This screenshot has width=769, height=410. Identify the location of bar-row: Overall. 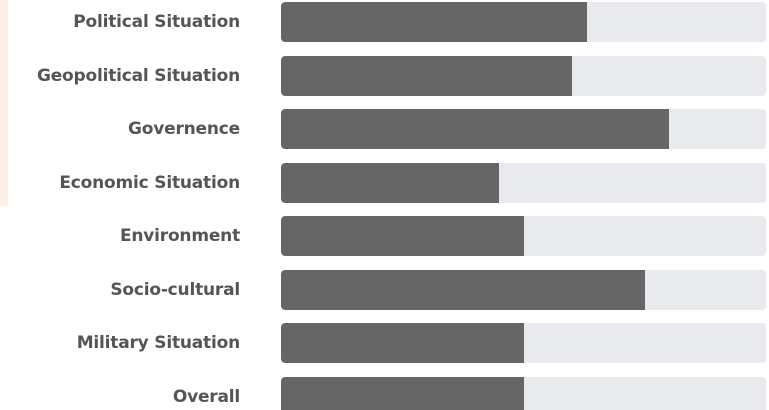
(384, 393).